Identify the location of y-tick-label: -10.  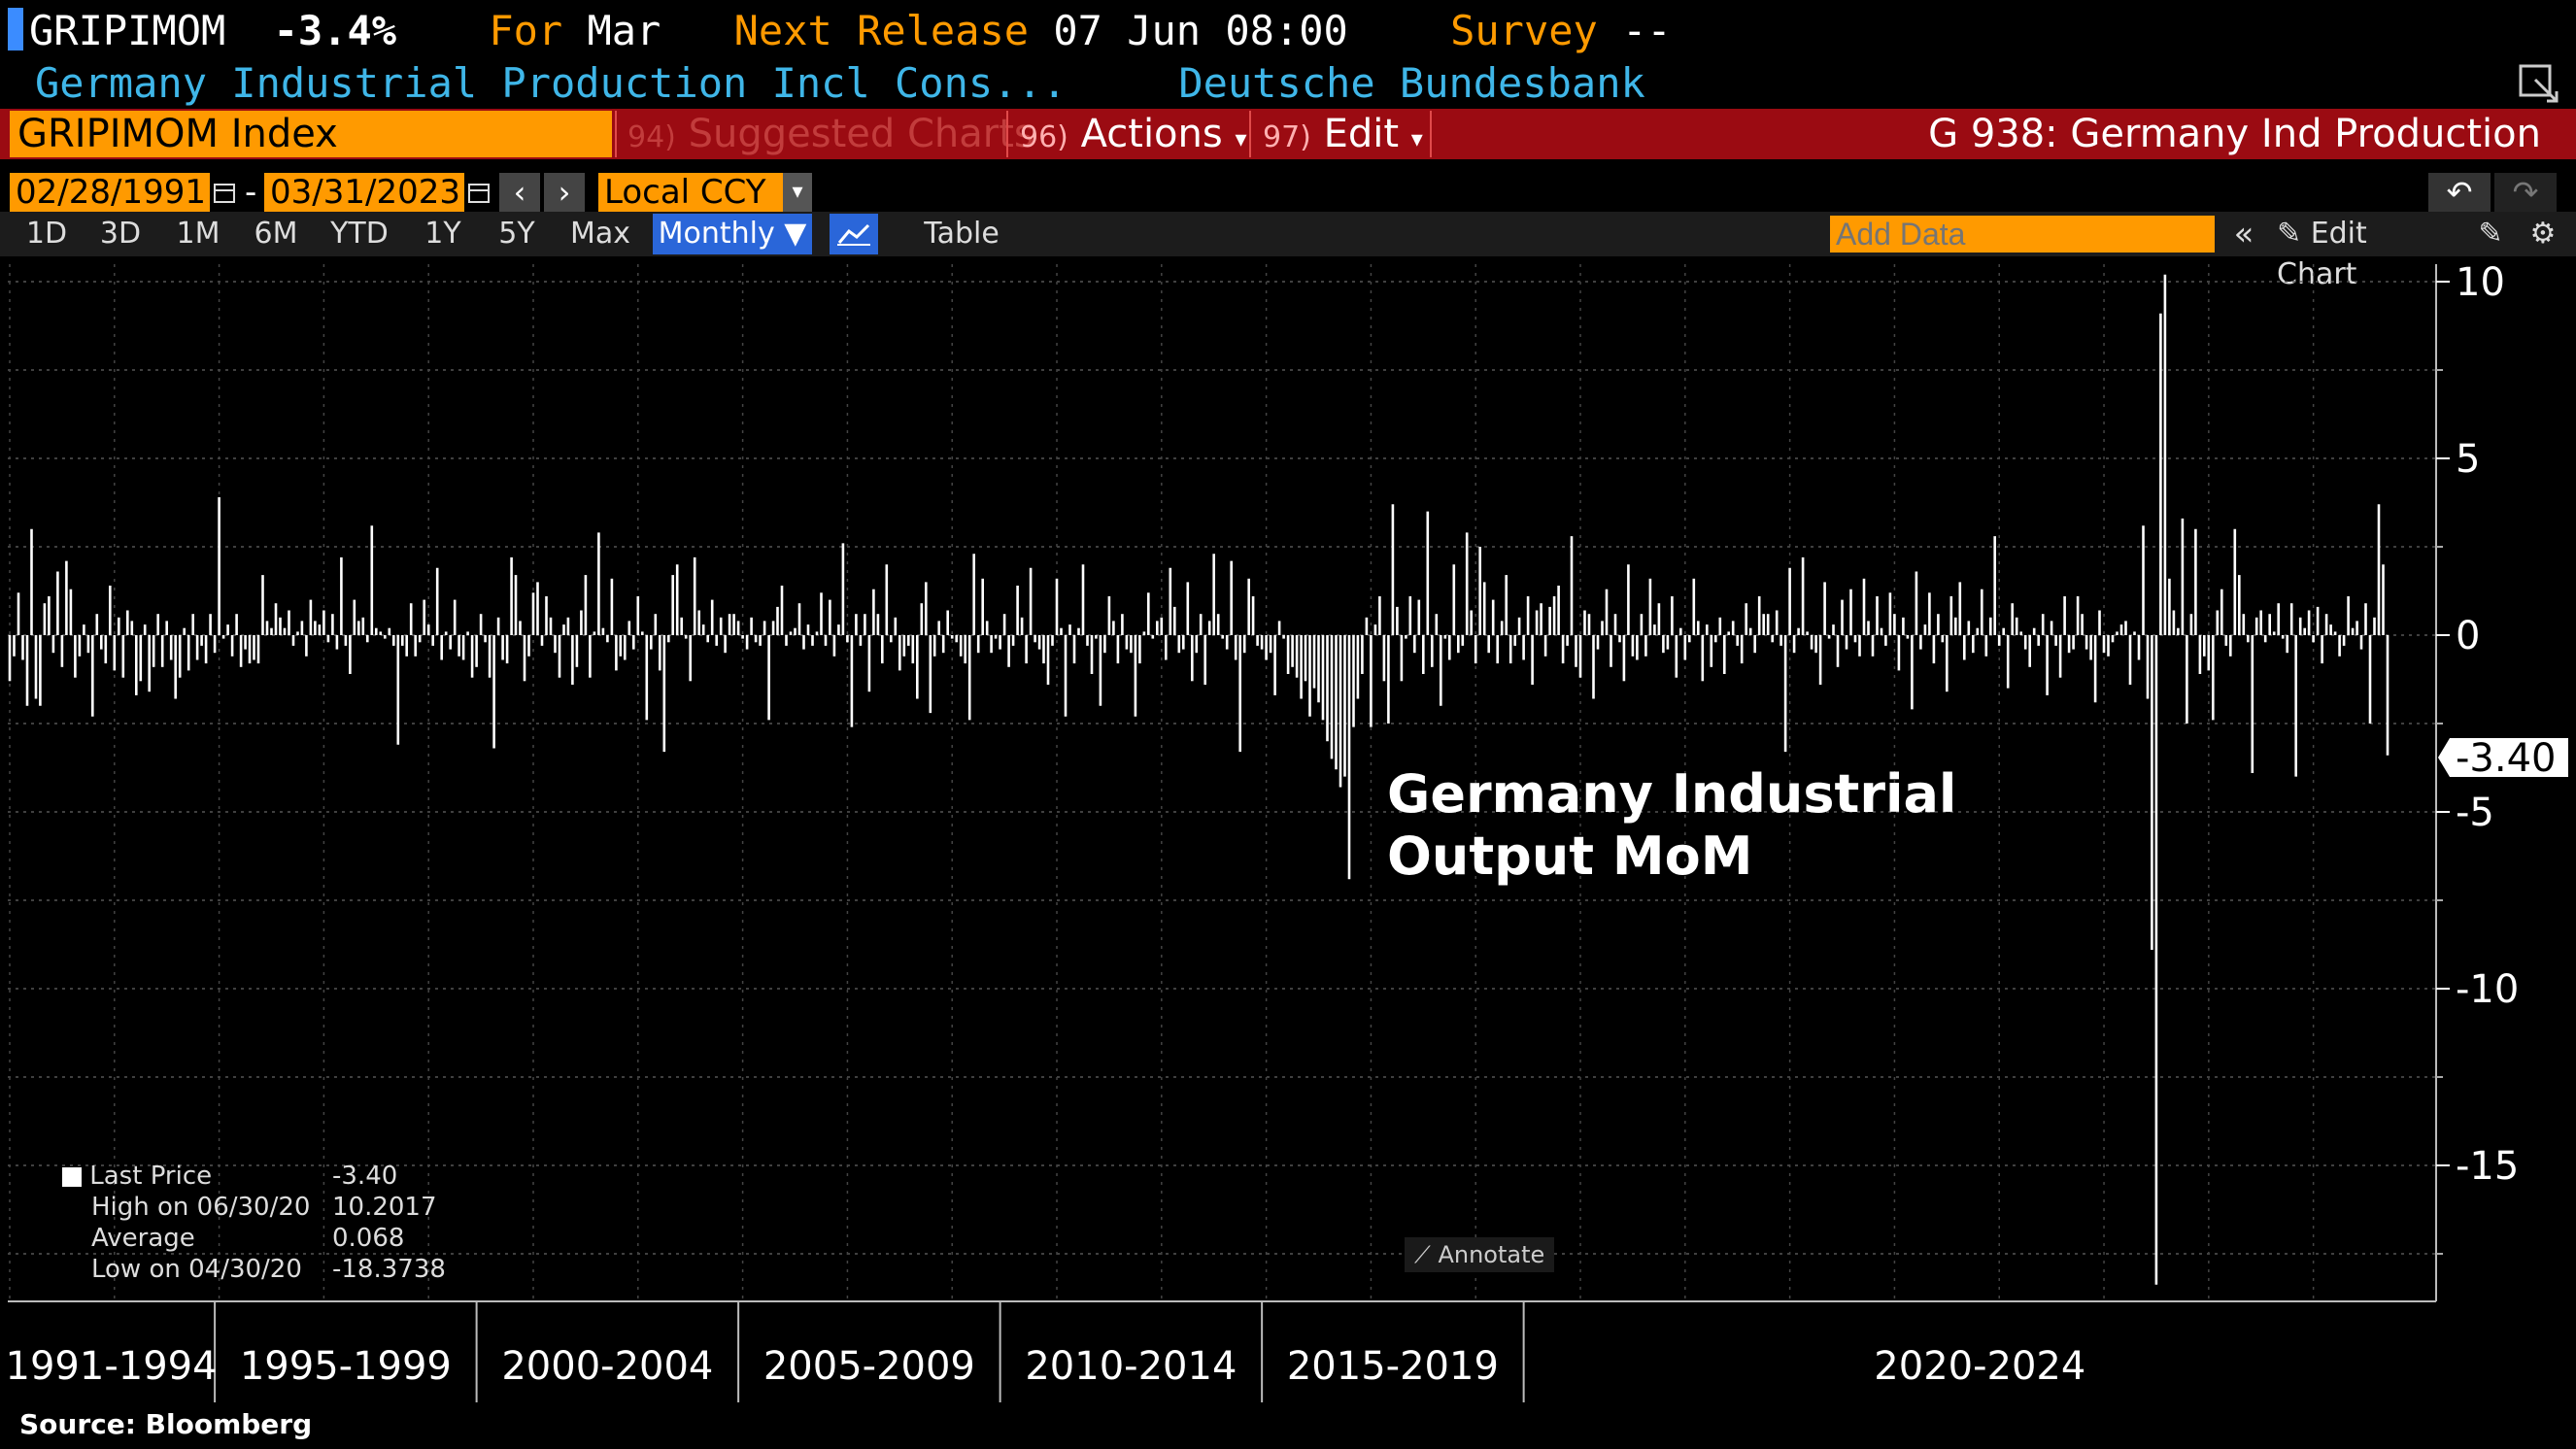
(2487, 990).